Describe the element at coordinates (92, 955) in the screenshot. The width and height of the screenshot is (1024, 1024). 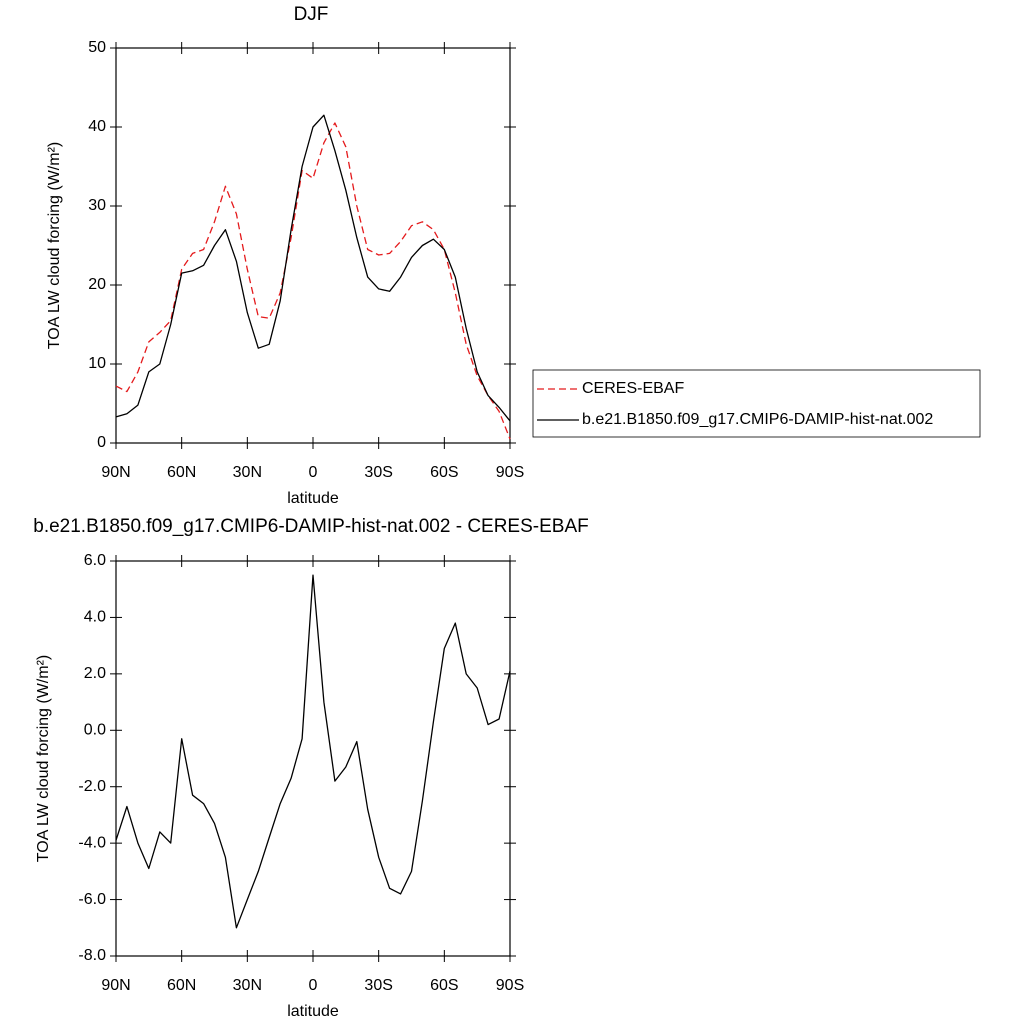
I see `y-tick-label: -8.0` at that location.